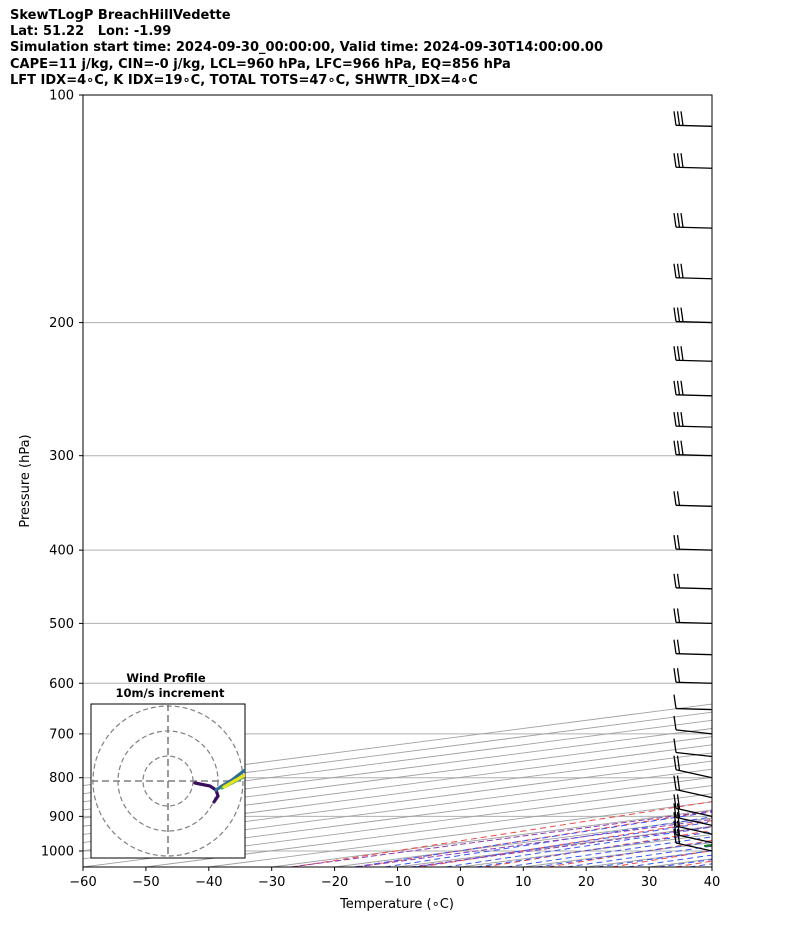 The image size is (794, 937). Describe the element at coordinates (25, 480) in the screenshot. I see `y-axis-label: Pressure (hPa)` at that location.